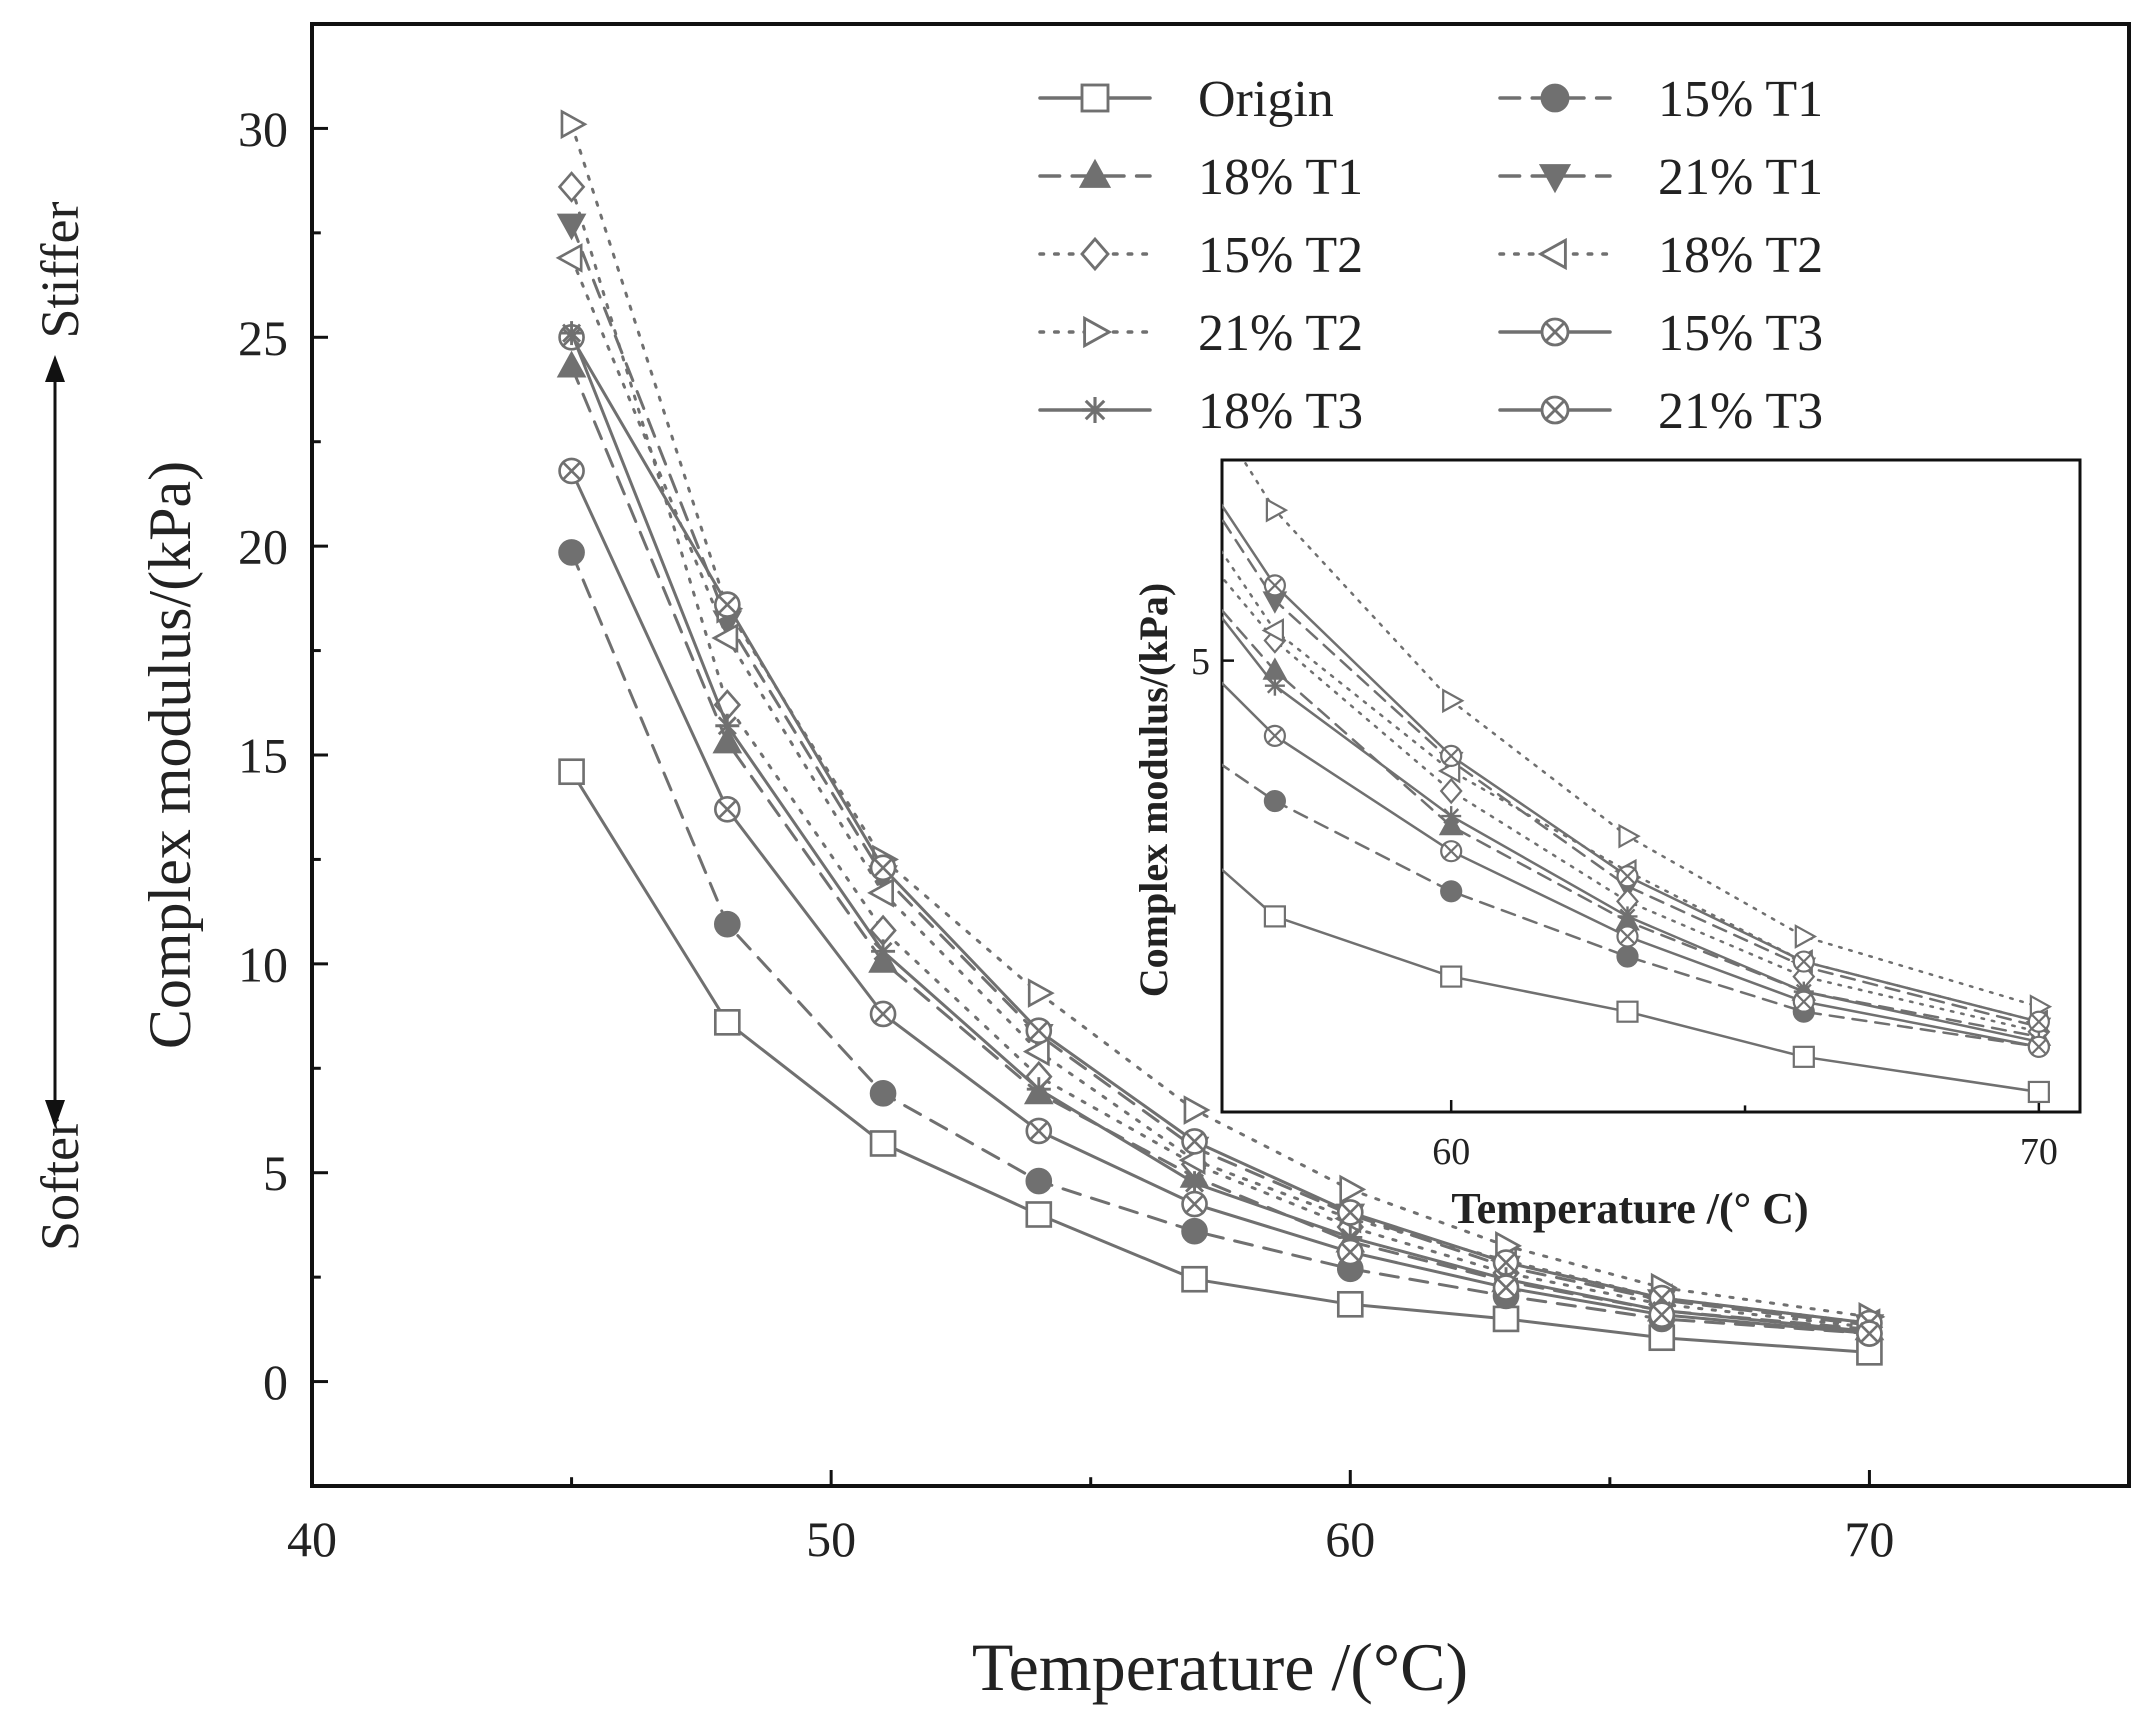 Image resolution: width=2148 pixels, height=1715 pixels. I want to click on legend-label: 15% T2, so click(1280, 255).